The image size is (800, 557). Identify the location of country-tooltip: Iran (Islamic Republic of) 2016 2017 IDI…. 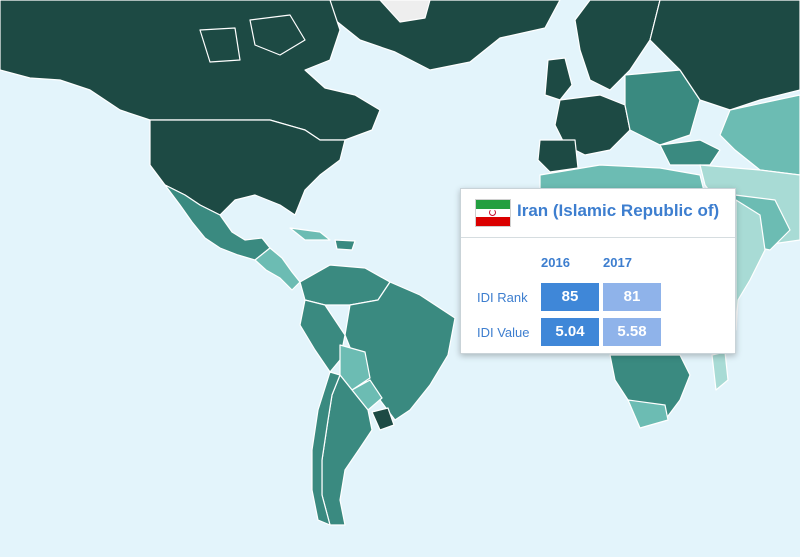
(598, 271).